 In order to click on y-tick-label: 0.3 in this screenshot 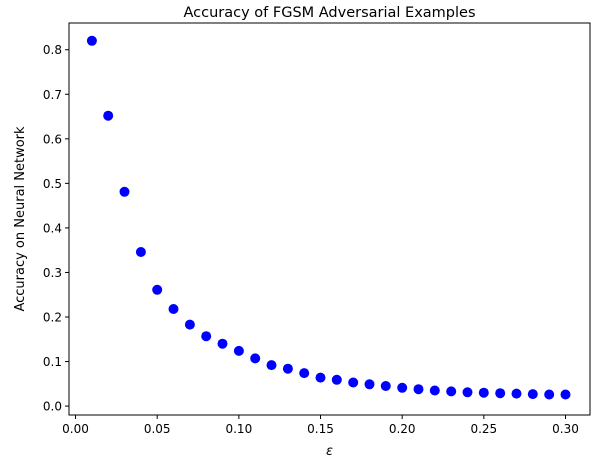, I will do `click(52, 273)`.